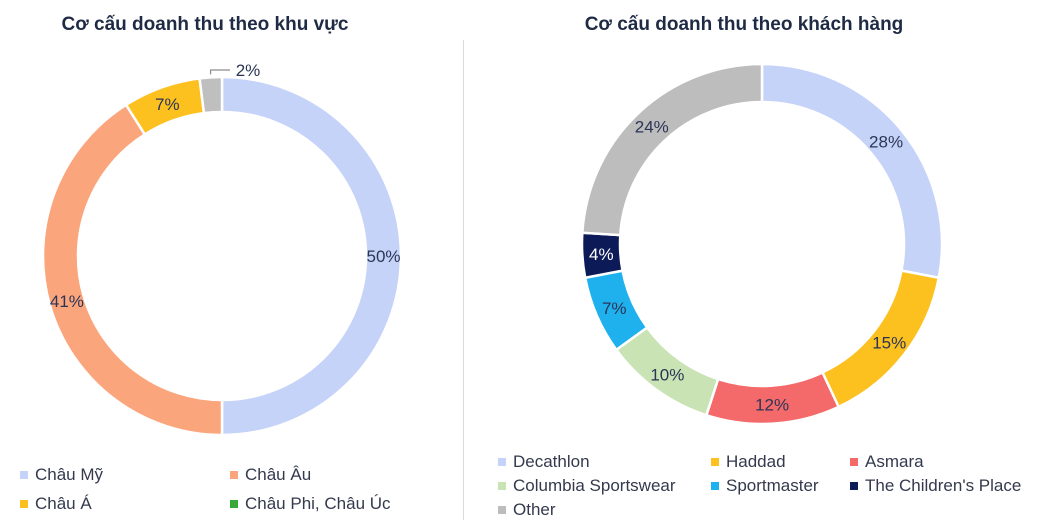 The image size is (1039, 523). I want to click on legend-label: Châu Á, so click(63, 503).